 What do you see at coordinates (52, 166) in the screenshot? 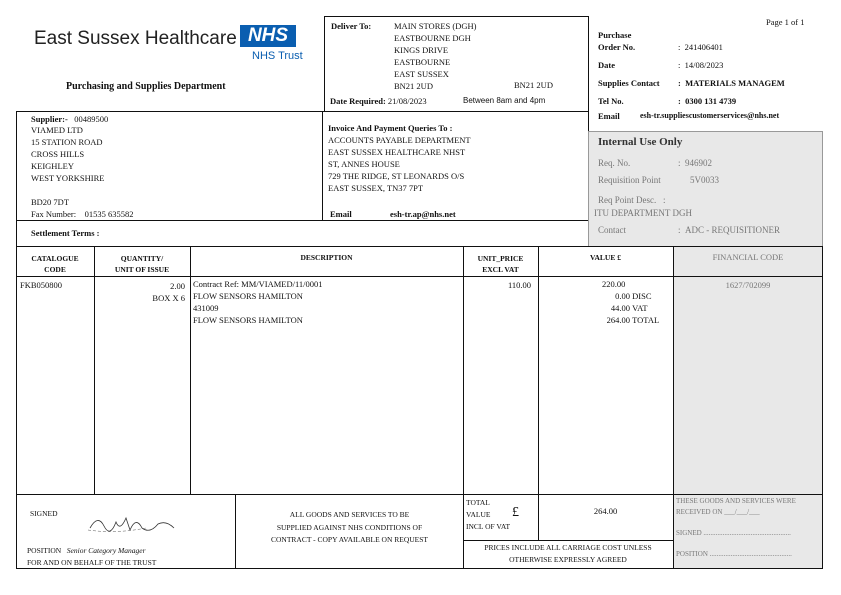
I see `supplier-line: KEIGHLEY` at bounding box center [52, 166].